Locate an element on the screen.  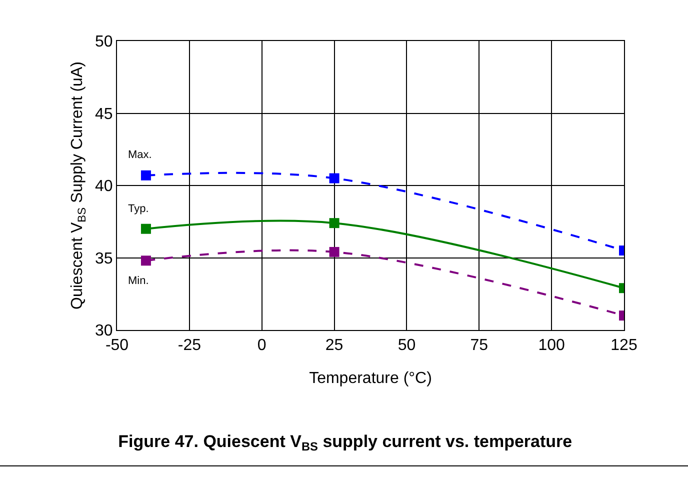
series-label: Min. is located at coordinates (138, 281).